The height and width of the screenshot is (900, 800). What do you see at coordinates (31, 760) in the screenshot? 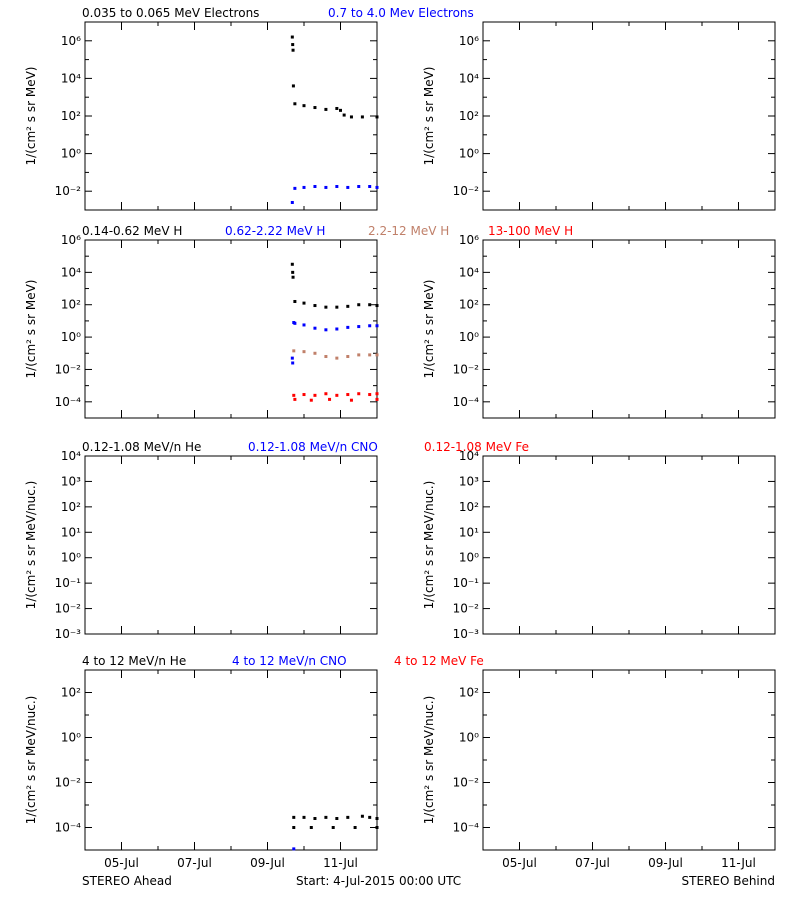
I see `y-axis-label-high-energy-ions-ahead: 1/(cm² s sr MeV/nuc.)` at bounding box center [31, 760].